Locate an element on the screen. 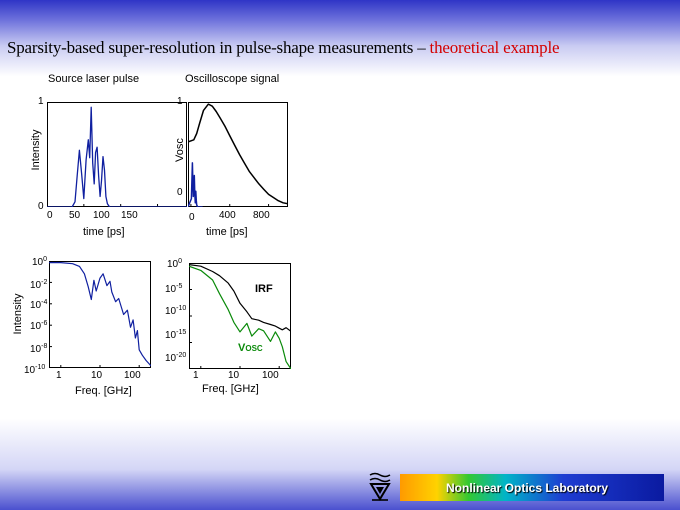 The height and width of the screenshot is (510, 680). panel3-plot-area is located at coordinates (100, 314).